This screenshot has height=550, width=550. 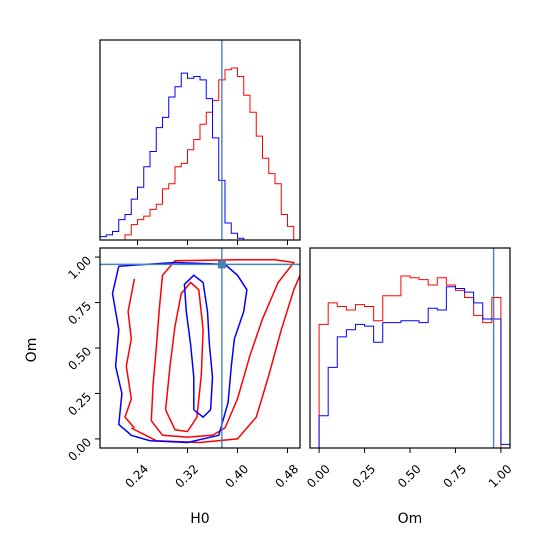 I want to click on h0-axis-label: H0, so click(x=199, y=519).